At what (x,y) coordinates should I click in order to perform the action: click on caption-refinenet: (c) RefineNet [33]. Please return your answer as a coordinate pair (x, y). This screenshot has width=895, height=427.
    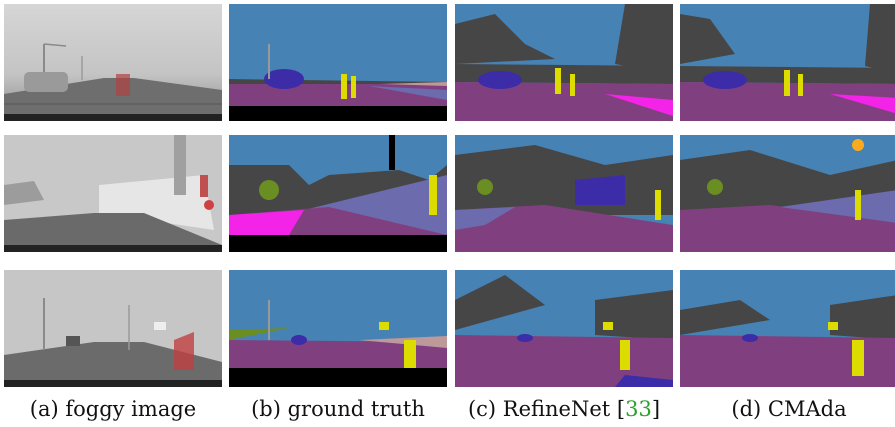
    Looking at the image, I should click on (564, 409).